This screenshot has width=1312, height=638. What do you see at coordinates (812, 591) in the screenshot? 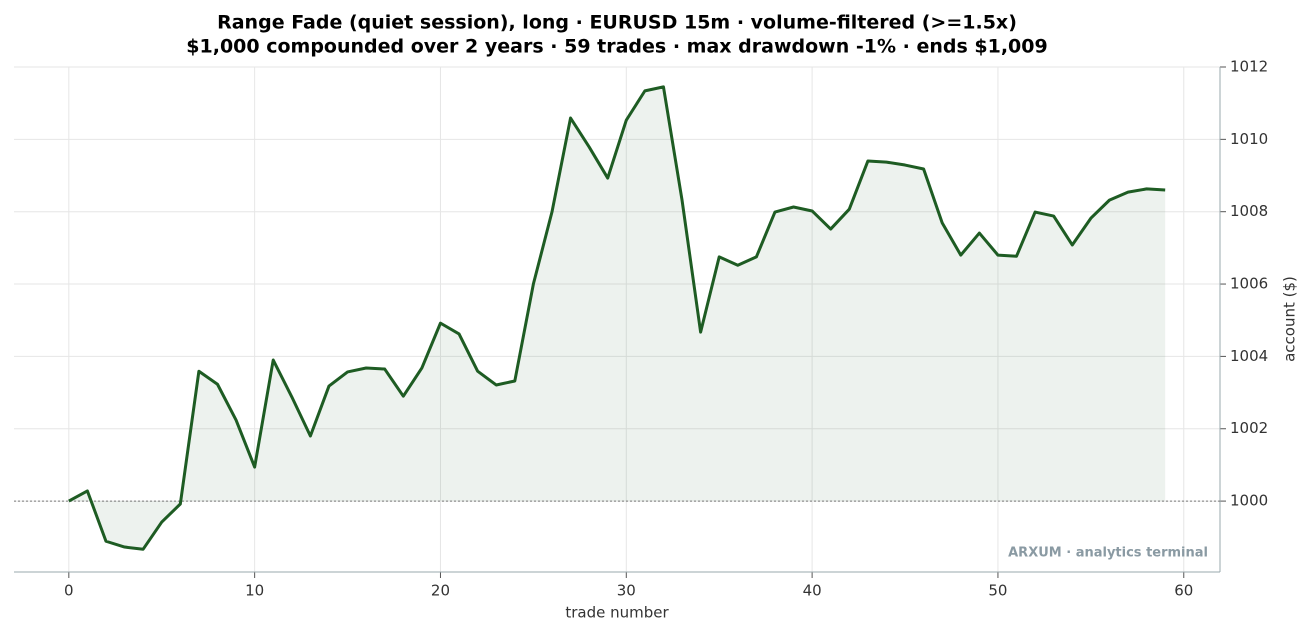
I see `x-tick-label: 40` at bounding box center [812, 591].